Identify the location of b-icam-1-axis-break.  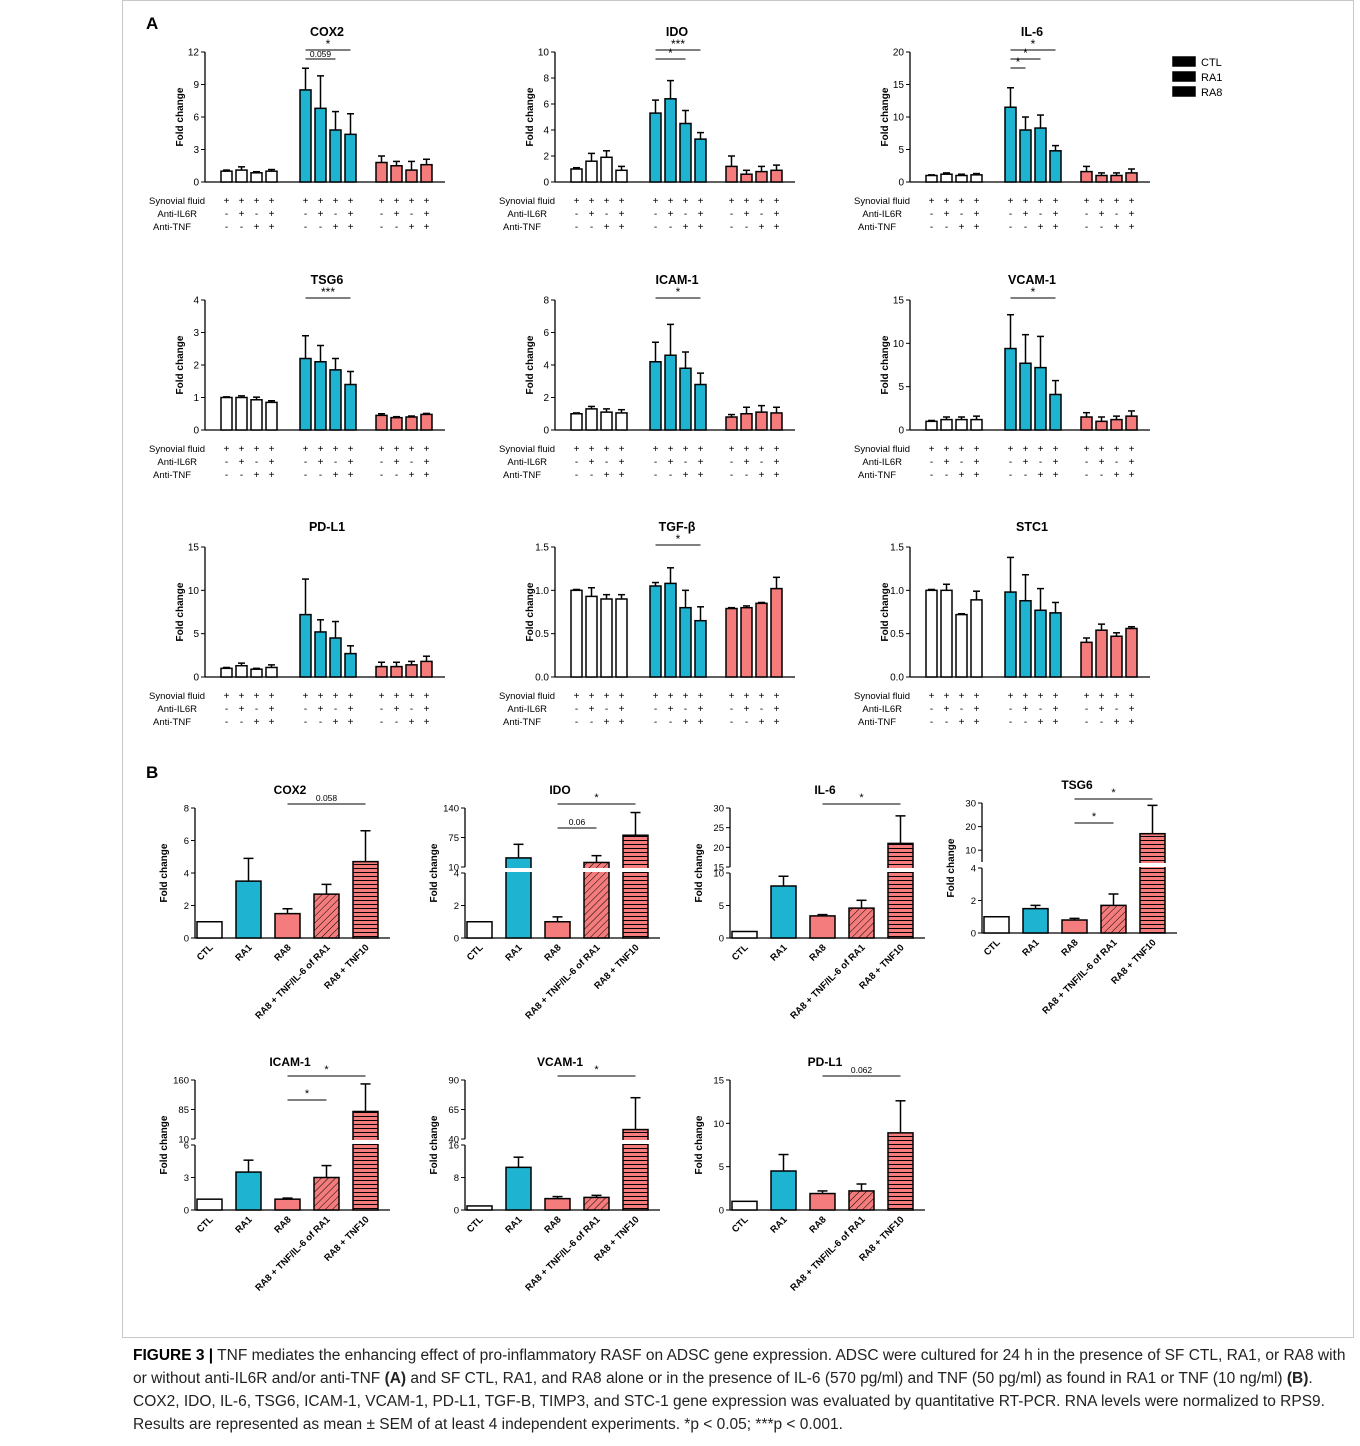
(293, 1142).